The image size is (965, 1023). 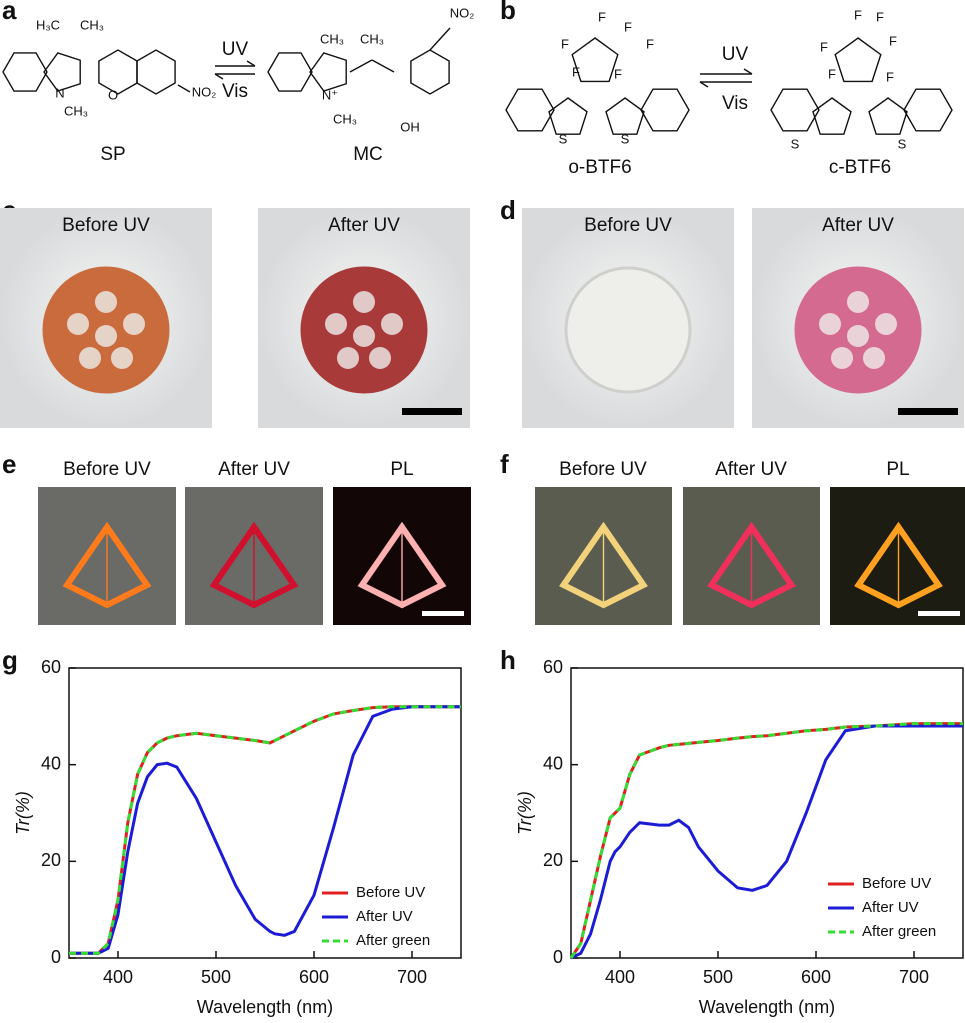 What do you see at coordinates (118, 977) in the screenshot?
I see `x-tick-label: 400` at bounding box center [118, 977].